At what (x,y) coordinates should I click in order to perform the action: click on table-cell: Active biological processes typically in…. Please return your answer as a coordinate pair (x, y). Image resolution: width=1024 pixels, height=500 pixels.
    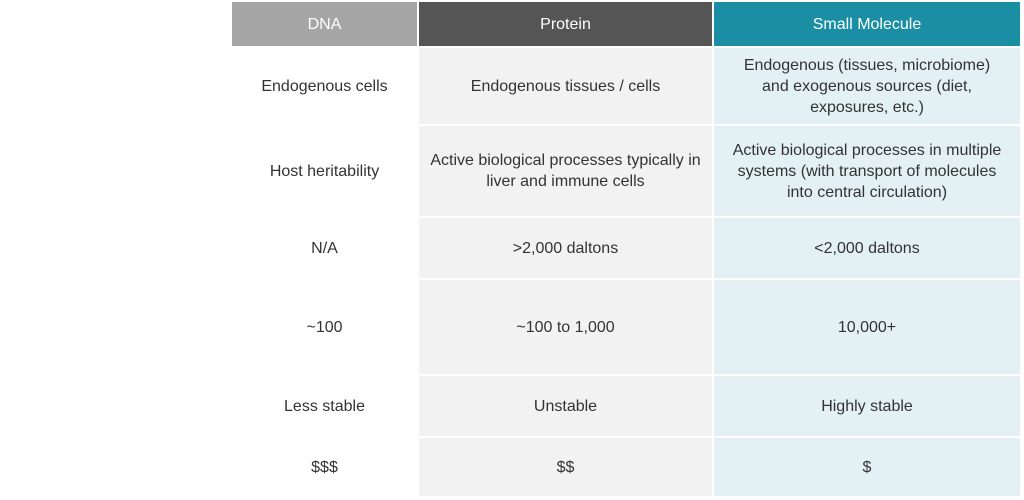
    Looking at the image, I should click on (565, 171).